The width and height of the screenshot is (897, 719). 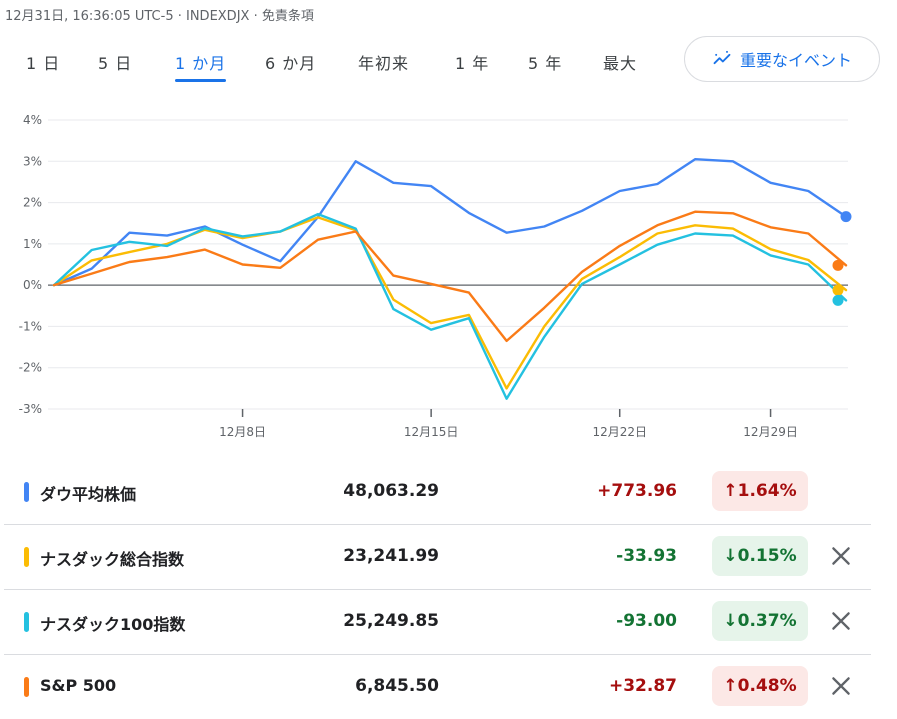 What do you see at coordinates (112, 559) in the screenshot?
I see `index-name: ナスダック総合指数` at bounding box center [112, 559].